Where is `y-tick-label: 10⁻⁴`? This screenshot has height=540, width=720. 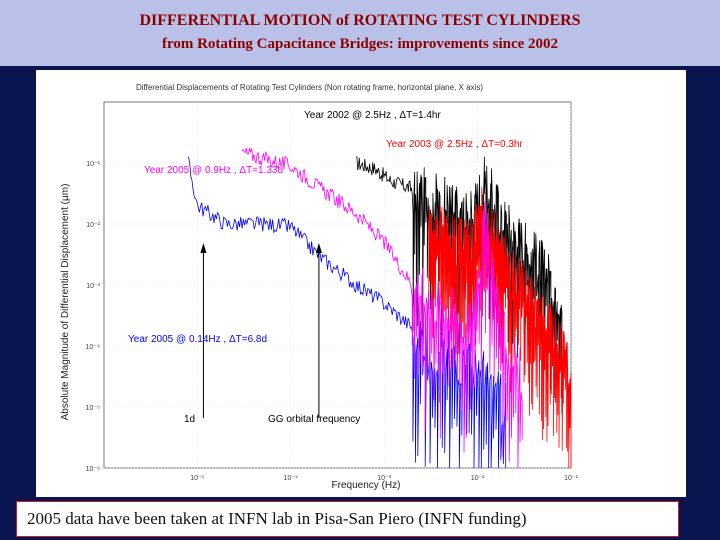
y-tick-label: 10⁻⁴ is located at coordinates (93, 347).